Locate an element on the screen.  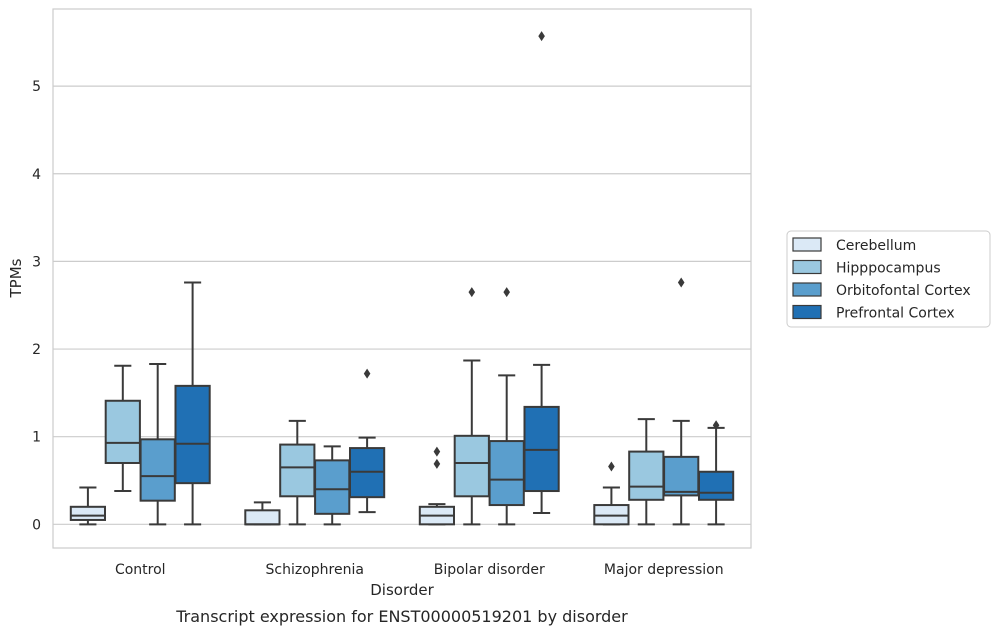
y-tick-label: 5 is located at coordinates (36, 87).